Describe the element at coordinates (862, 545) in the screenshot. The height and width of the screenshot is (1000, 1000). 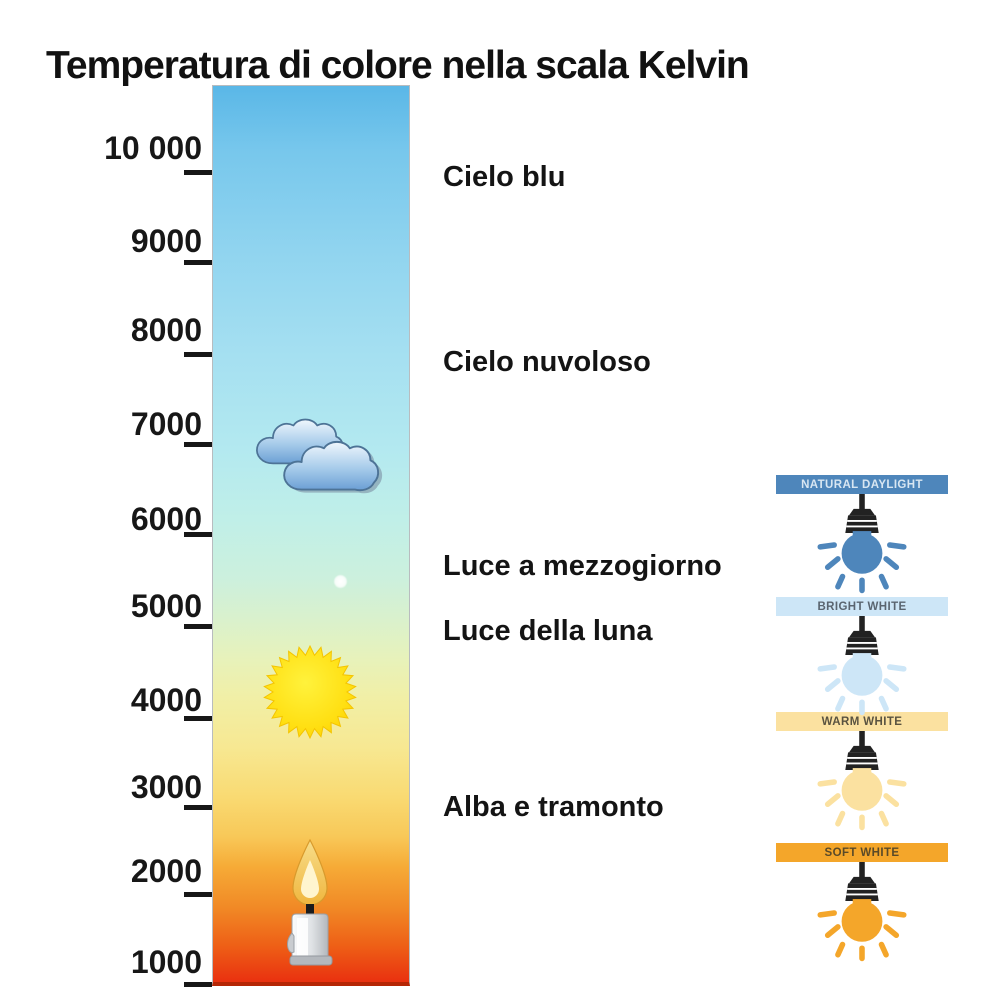
I see `bulb-natural-daylight-icon` at that location.